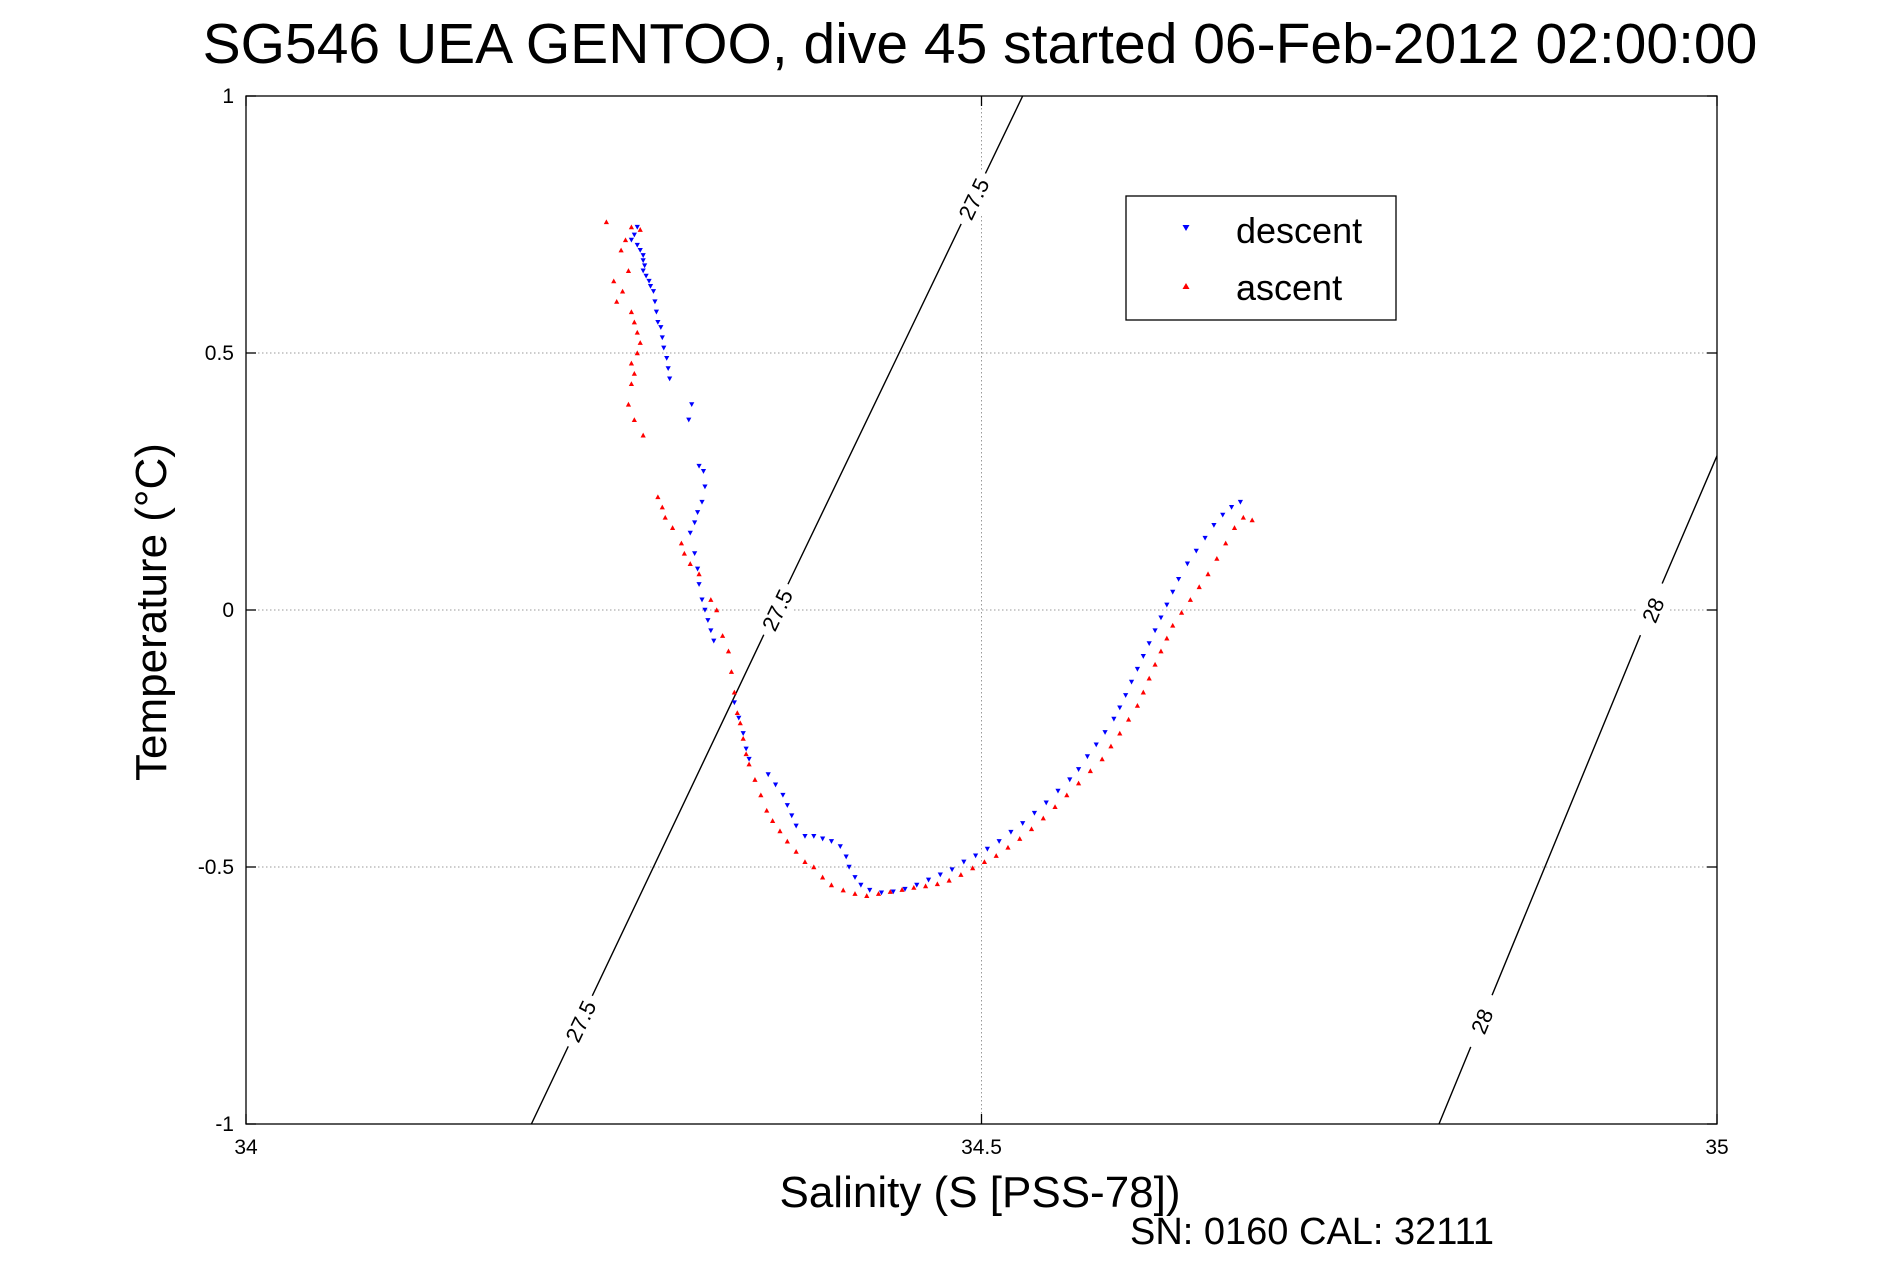 The width and height of the screenshot is (1891, 1262). I want to click on x-axis-label: Salinity (S [PSS-78]), so click(979, 1192).